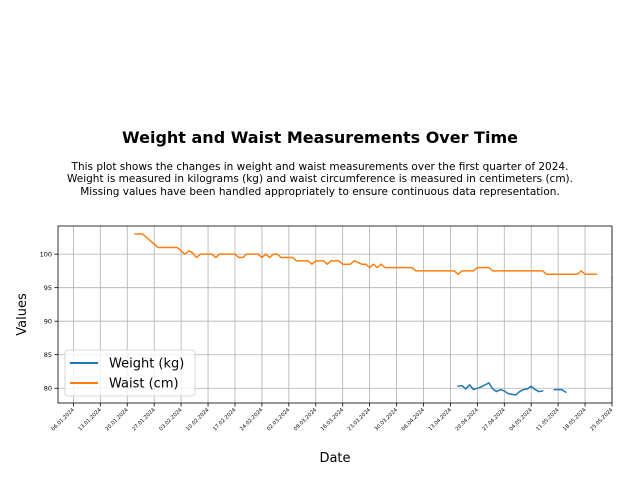 Image resolution: width=640 pixels, height=480 pixels. What do you see at coordinates (252, 420) in the screenshot?
I see `x-tick-label: 24.02.2024` at bounding box center [252, 420].